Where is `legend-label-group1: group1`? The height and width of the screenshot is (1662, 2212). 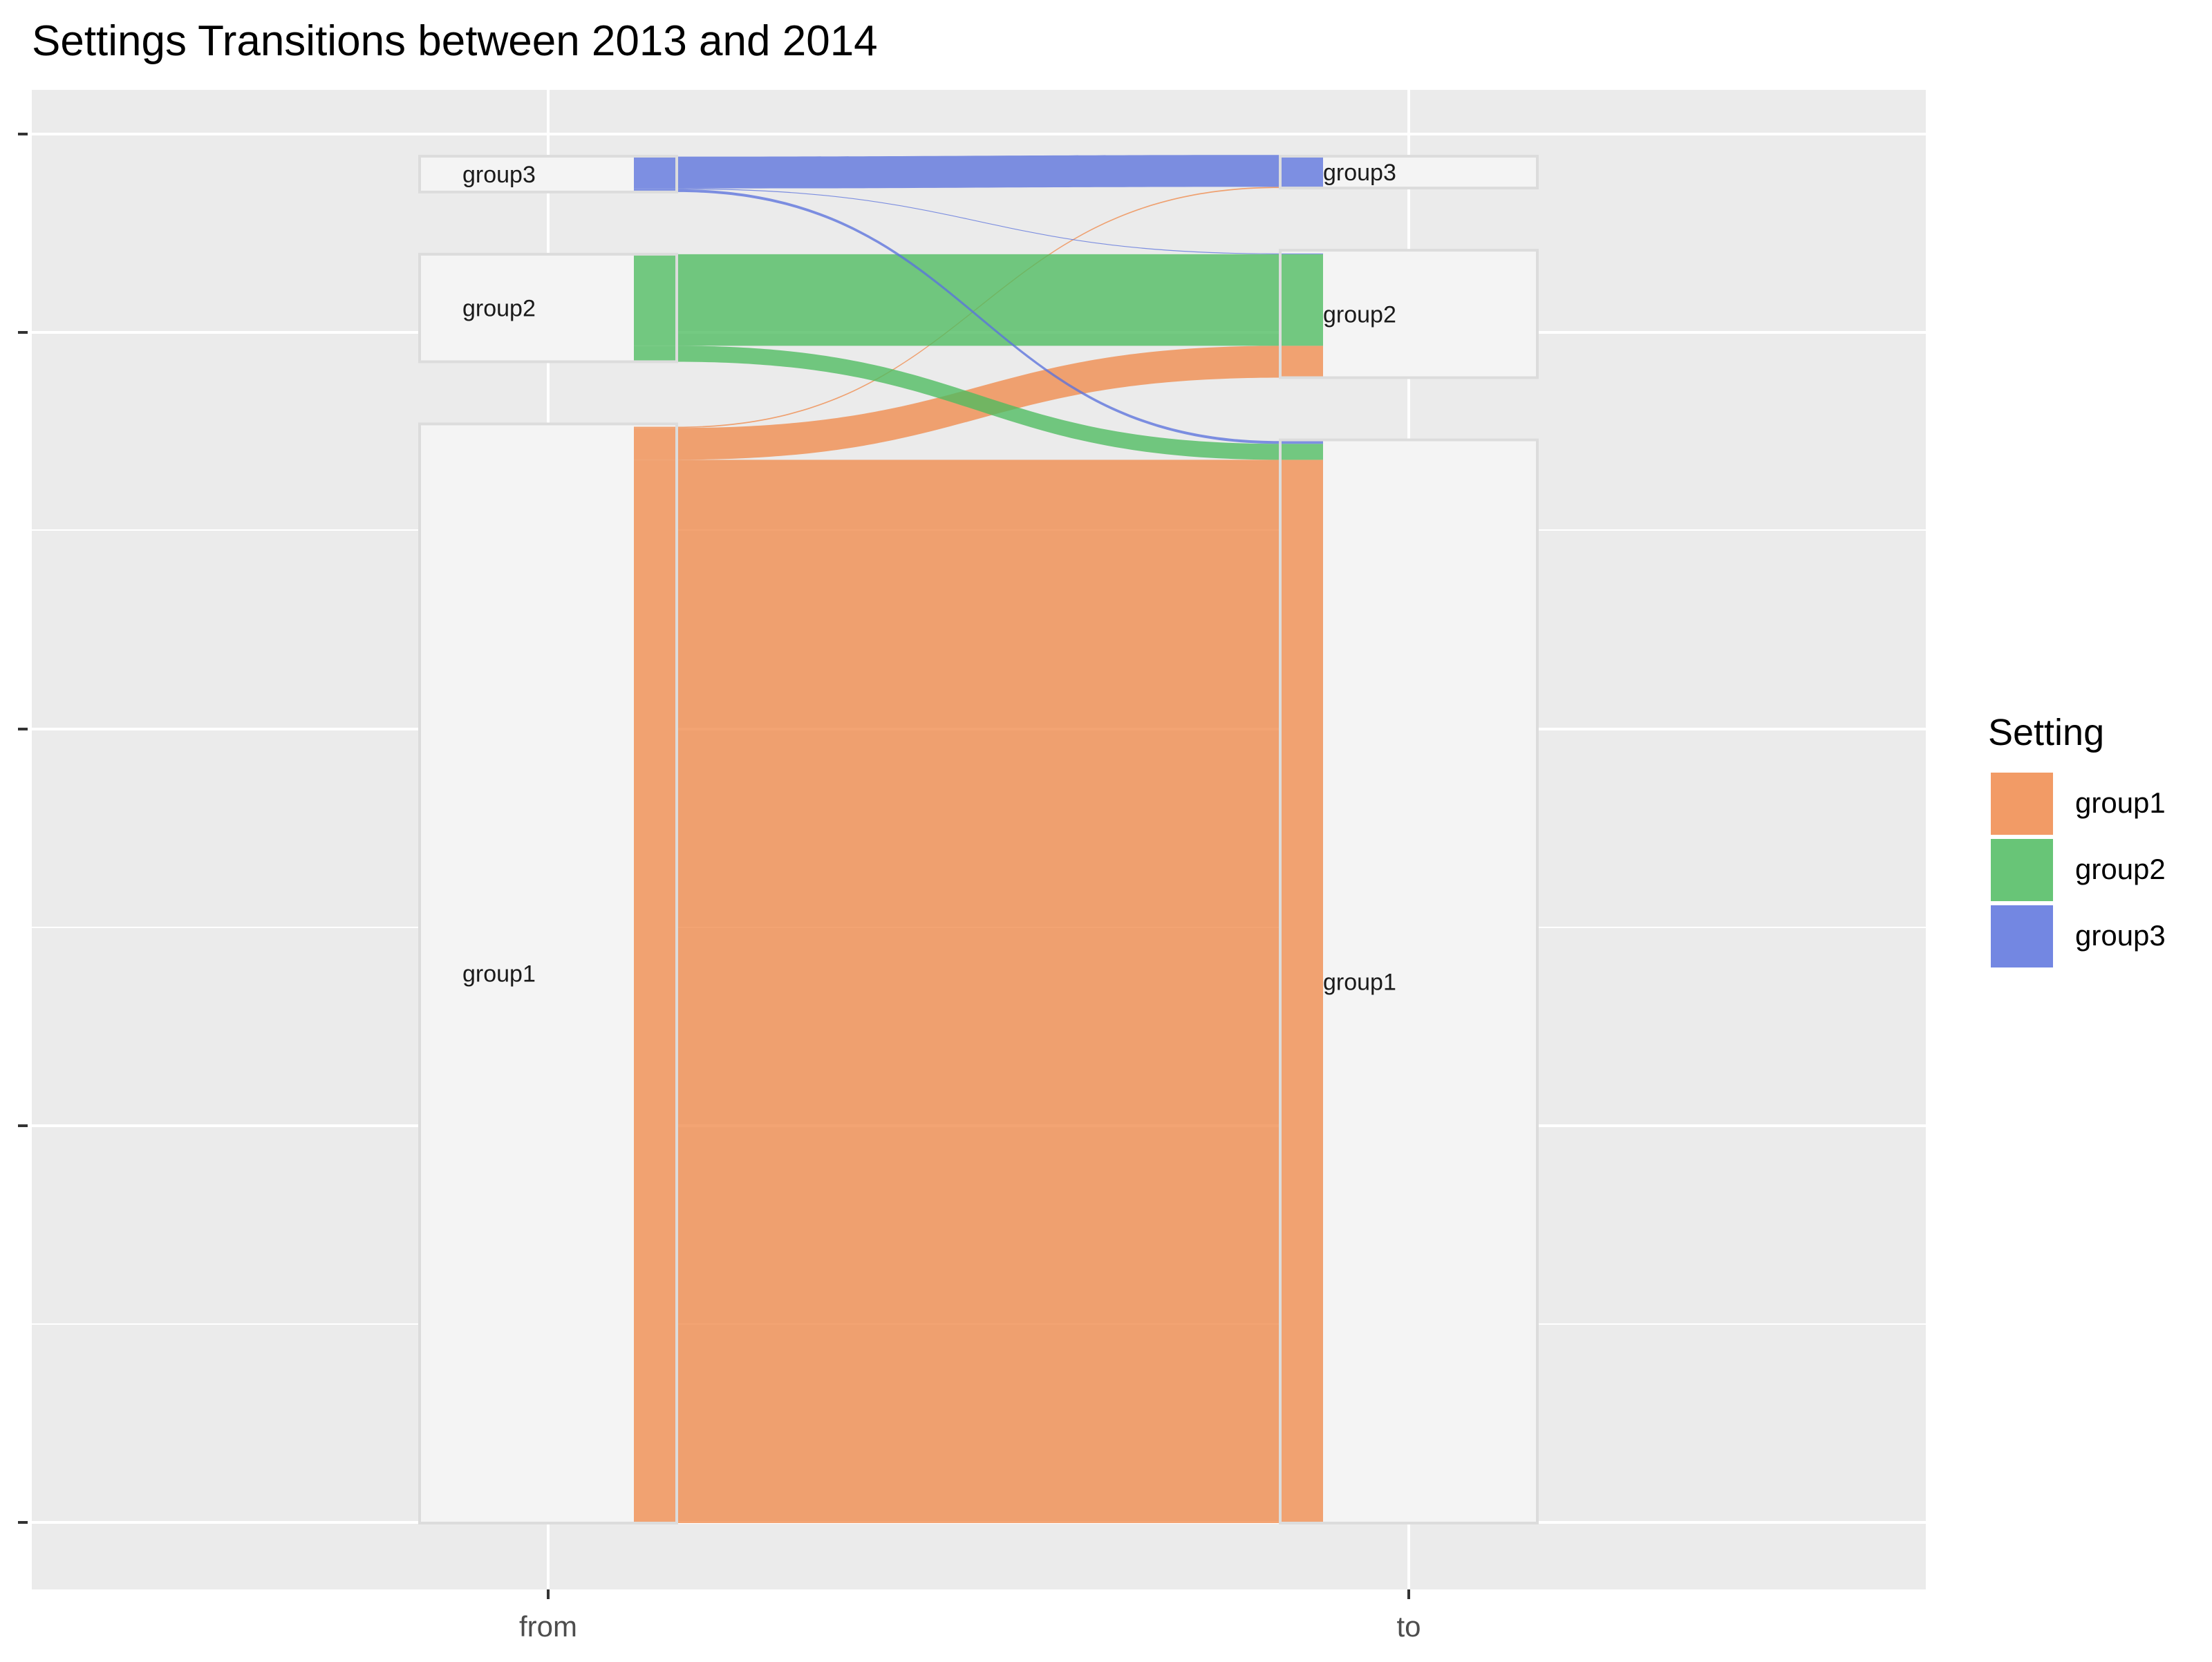 legend-label-group1: group1 is located at coordinates (2121, 802).